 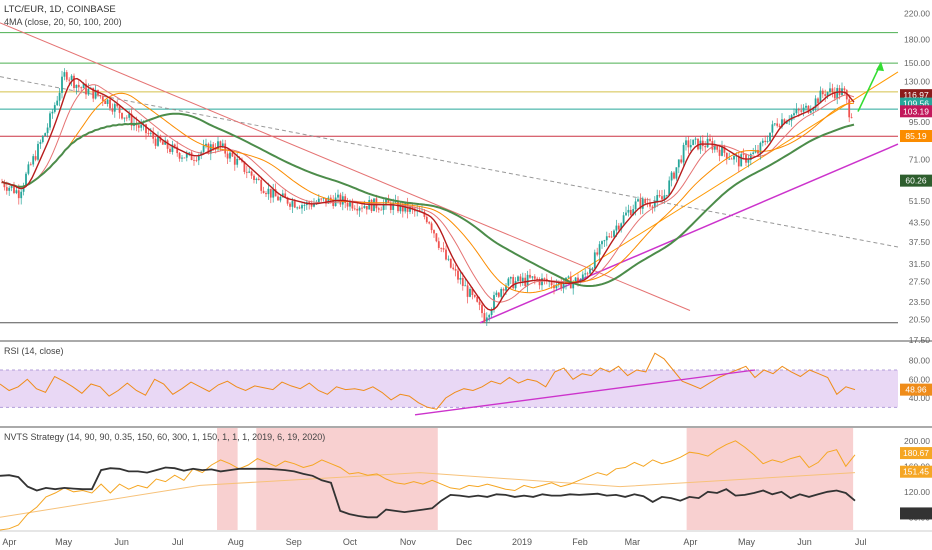 I want to click on price-axis-tick-4: 95.00, so click(x=920, y=122).